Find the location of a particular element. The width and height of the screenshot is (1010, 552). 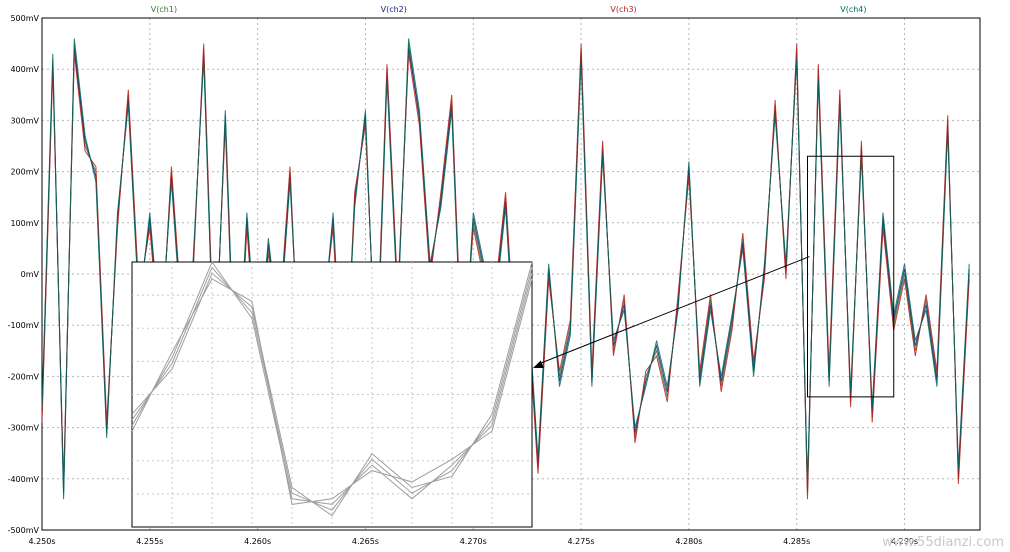

y-tick-label: 200mV is located at coordinates (24, 172).